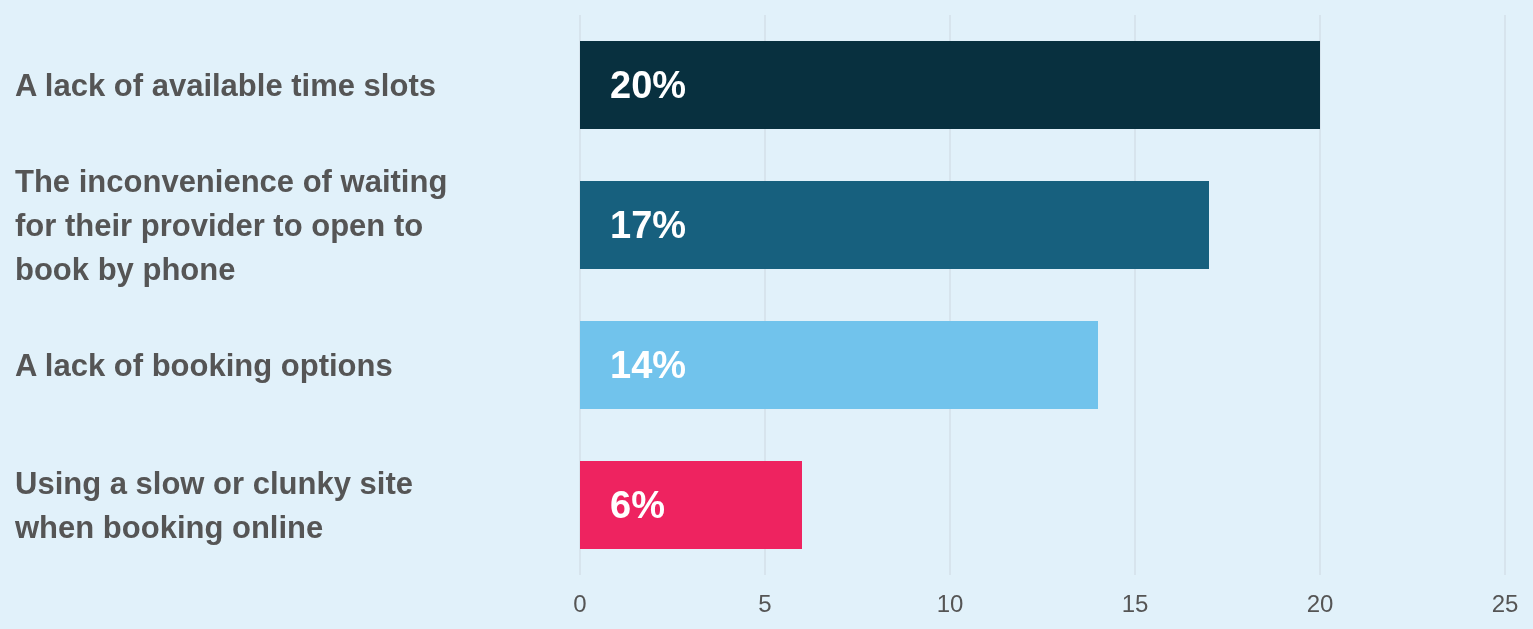 The image size is (1533, 629). Describe the element at coordinates (204, 365) in the screenshot. I see `y-tick-label: A lack of booking options` at that location.